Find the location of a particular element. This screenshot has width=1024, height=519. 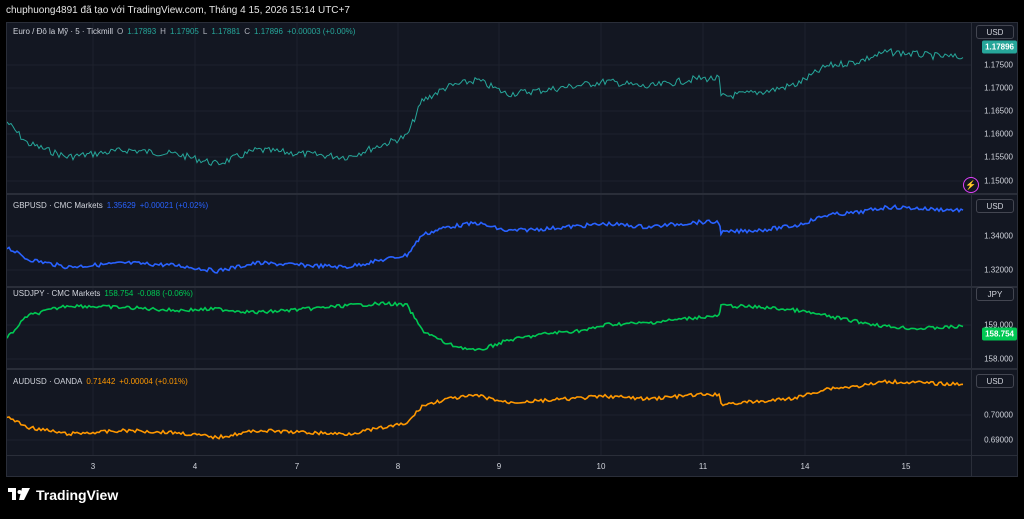

gbpusd-symbol: GBPUSD · CMC Markets is located at coordinates (58, 205).